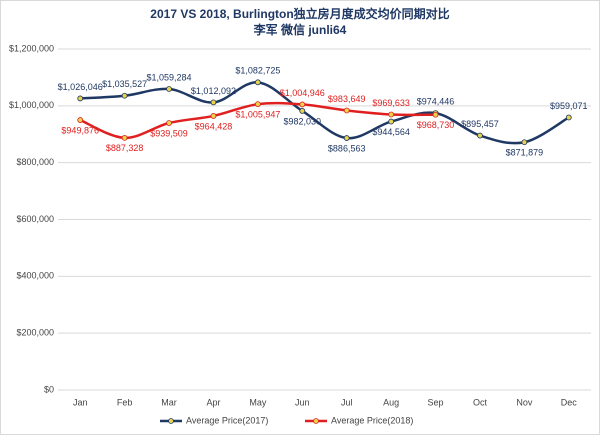  I want to click on x-tick-label: Oct, so click(480, 402).